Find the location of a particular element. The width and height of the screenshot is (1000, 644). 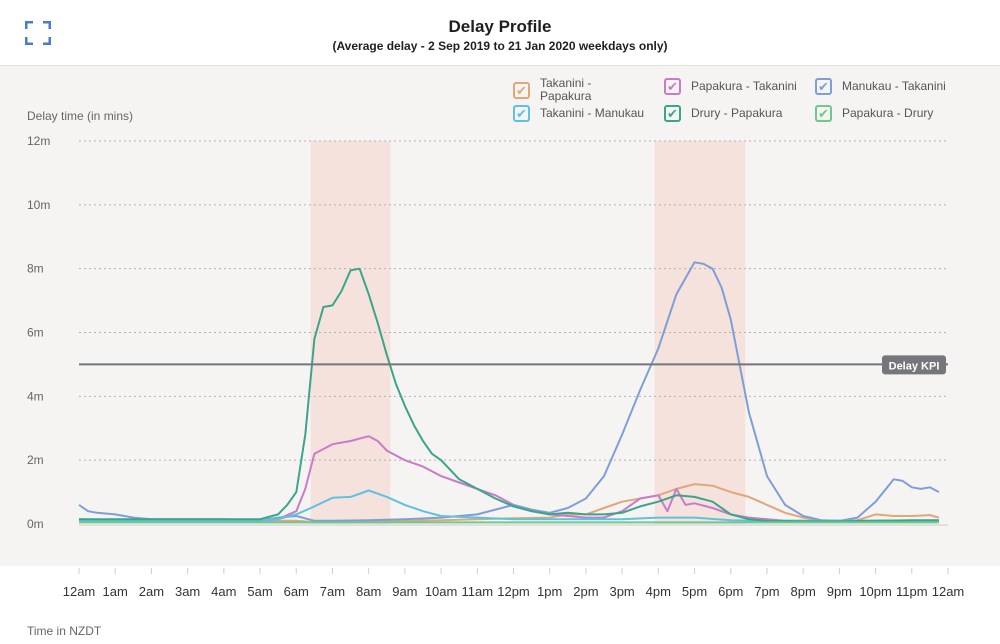

x-tick-label: 5am is located at coordinates (259, 591).